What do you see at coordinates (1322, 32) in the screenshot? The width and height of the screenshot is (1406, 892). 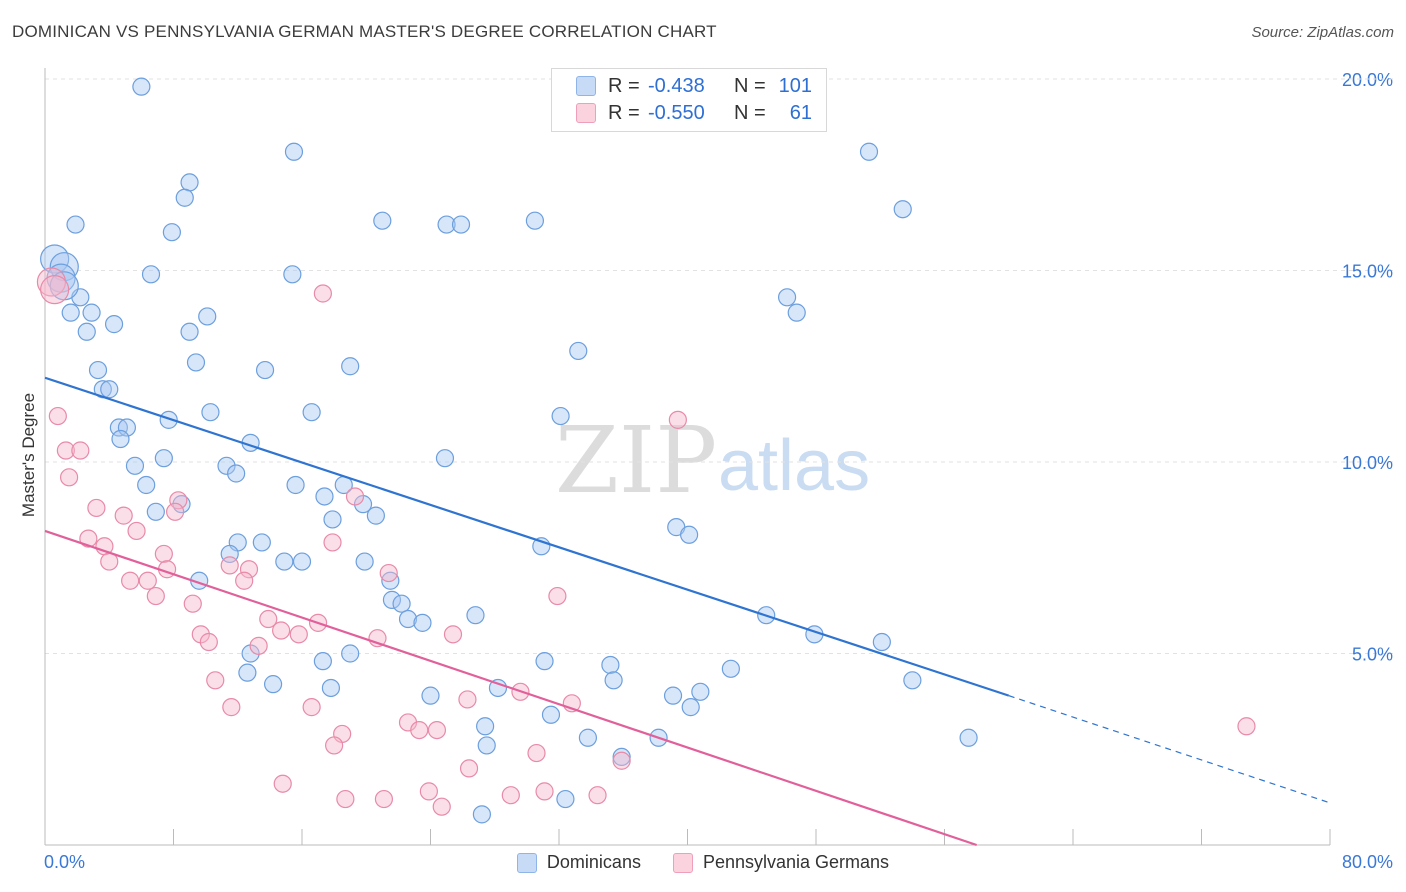 I see `source-label: Source: ZipAtlas.com` at bounding box center [1322, 32].